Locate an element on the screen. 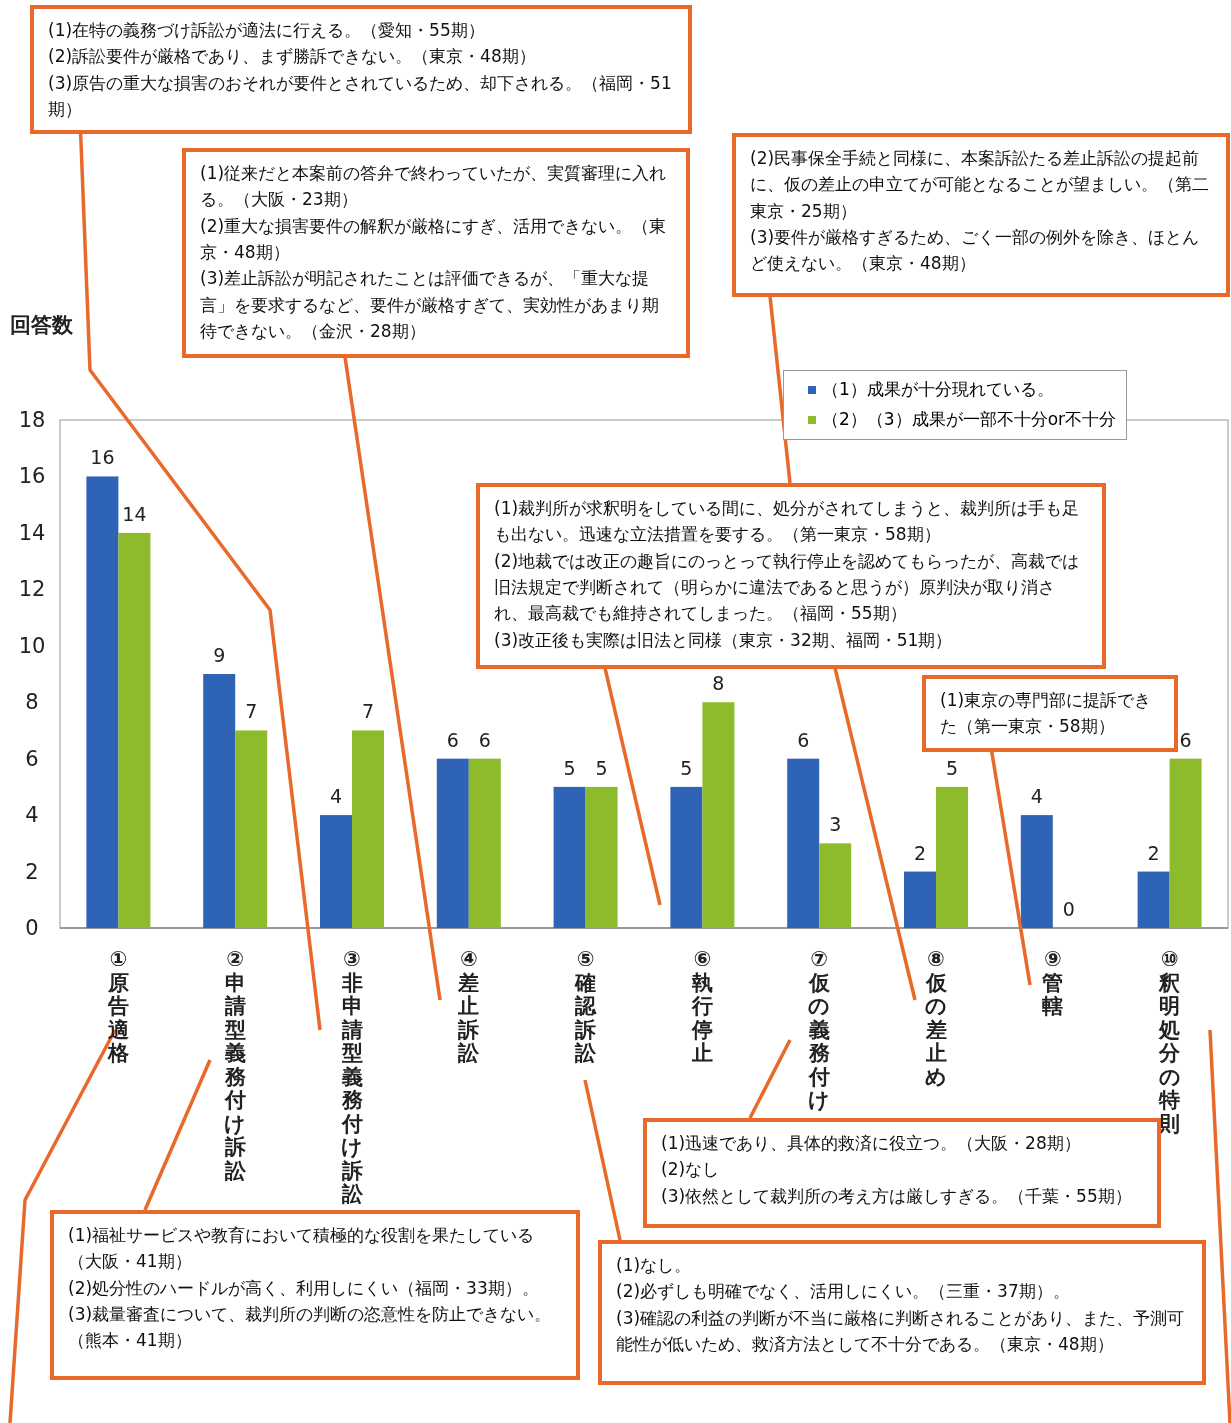 This screenshot has height=1423, width=1231. text: (1)従来だと本案前の答弁で終わっていたが、実質審理に入れる。（大阪・23期） (2)重大な損害要件の解釈が厳格にすぎ、活用できない。（東京・48期） (3)差止訴訟が明記されたことは評価できるが、「重大な提言」を要求するなど、要件が厳格すぎて、実効性があまり期待できない。（金沢・28期） is located at coordinates (436, 253).